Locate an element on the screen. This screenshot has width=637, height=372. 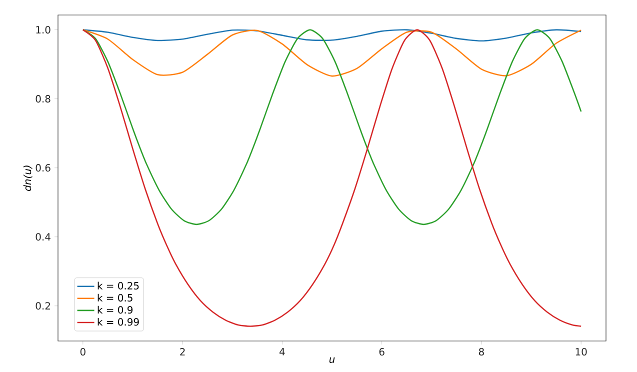
y-axis-title: dn(u) is located at coordinates (27, 178).